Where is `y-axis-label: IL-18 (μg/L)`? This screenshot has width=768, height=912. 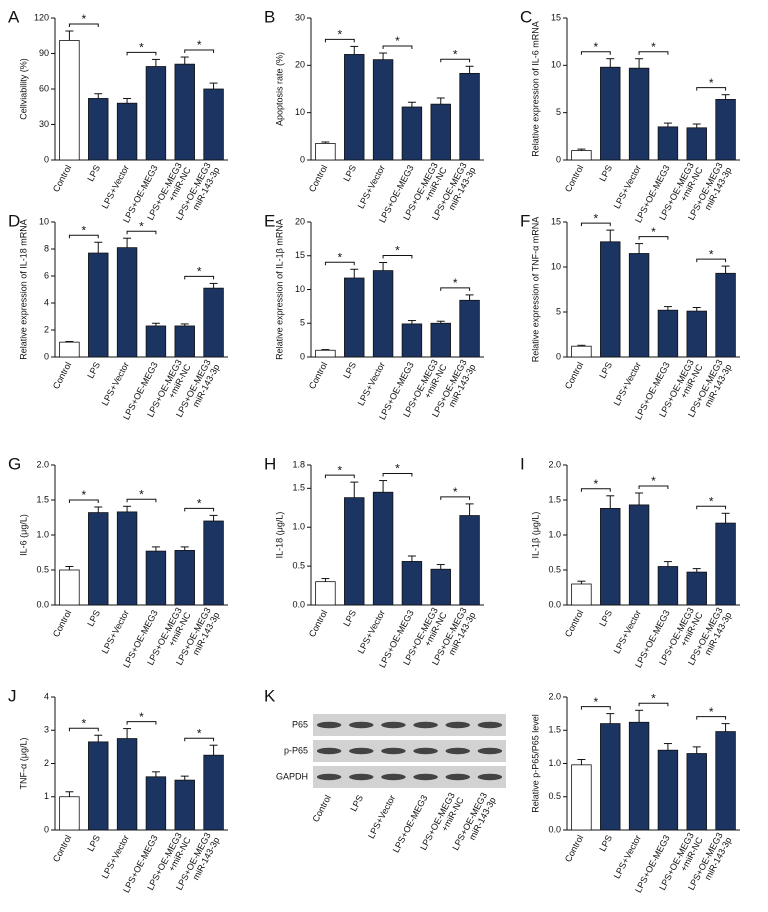
y-axis-label: IL-18 (μg/L) is located at coordinates (279, 535).